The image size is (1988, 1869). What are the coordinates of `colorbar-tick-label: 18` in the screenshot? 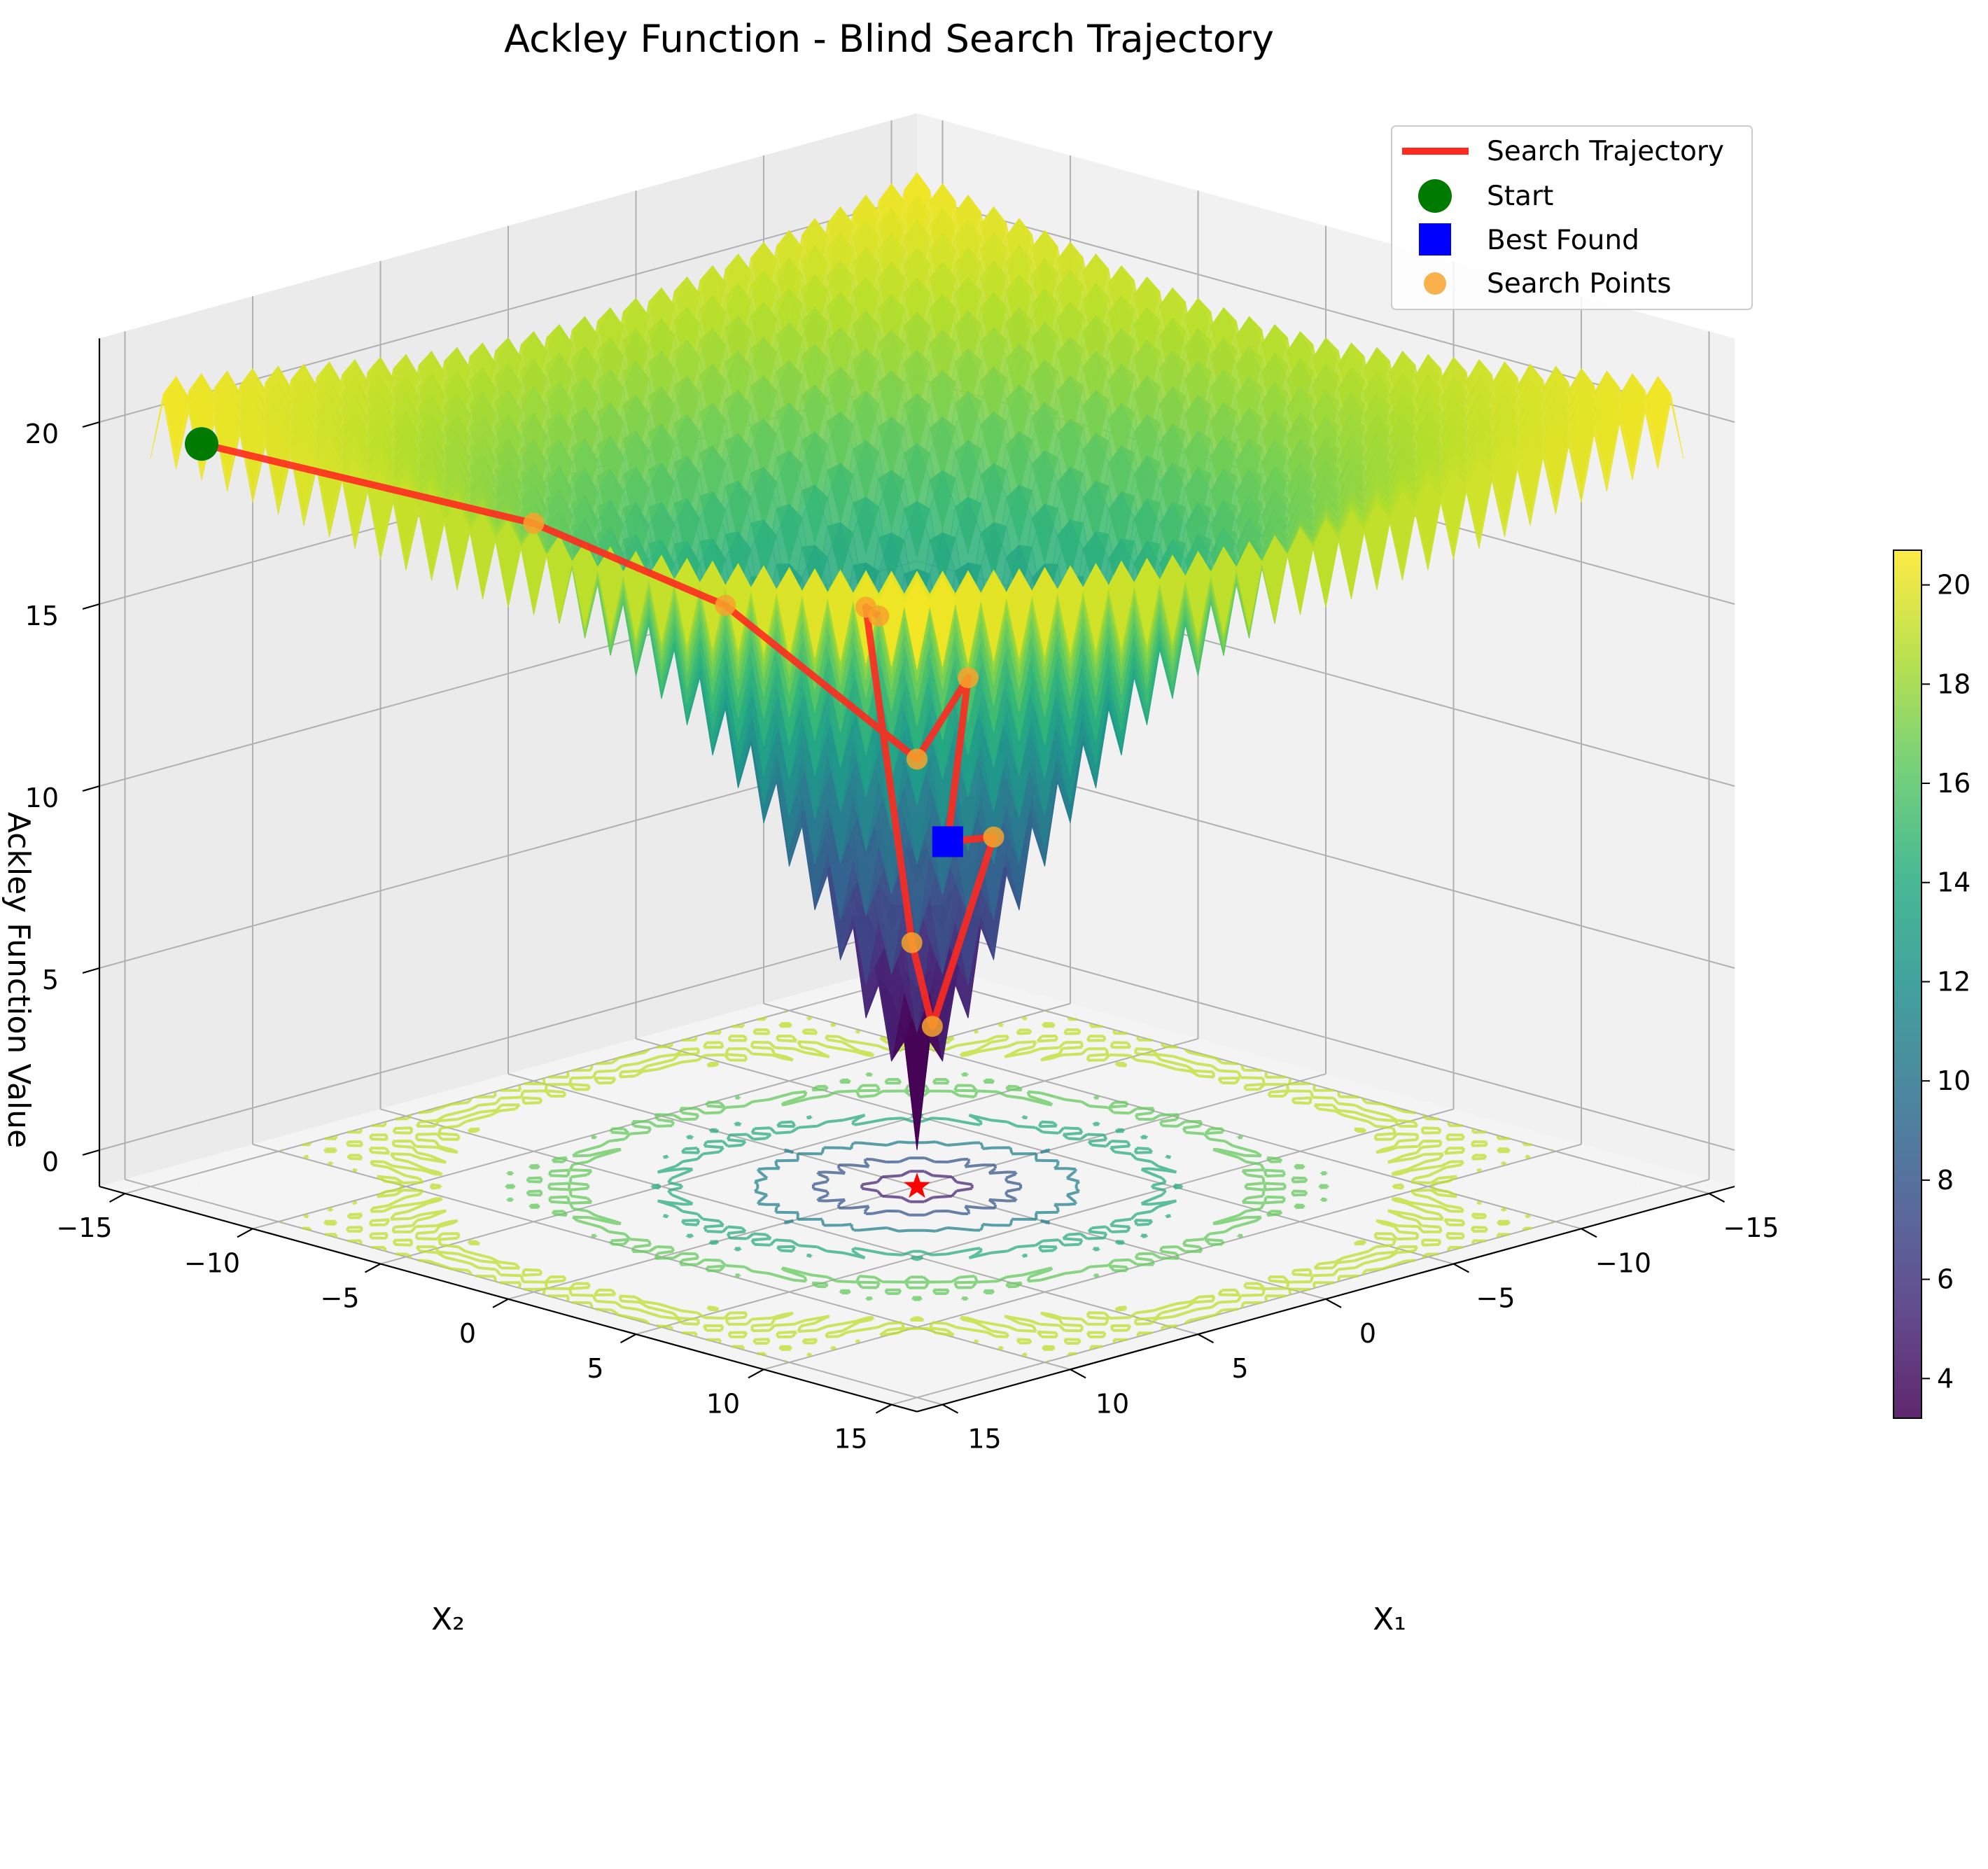 It's located at (1953, 683).